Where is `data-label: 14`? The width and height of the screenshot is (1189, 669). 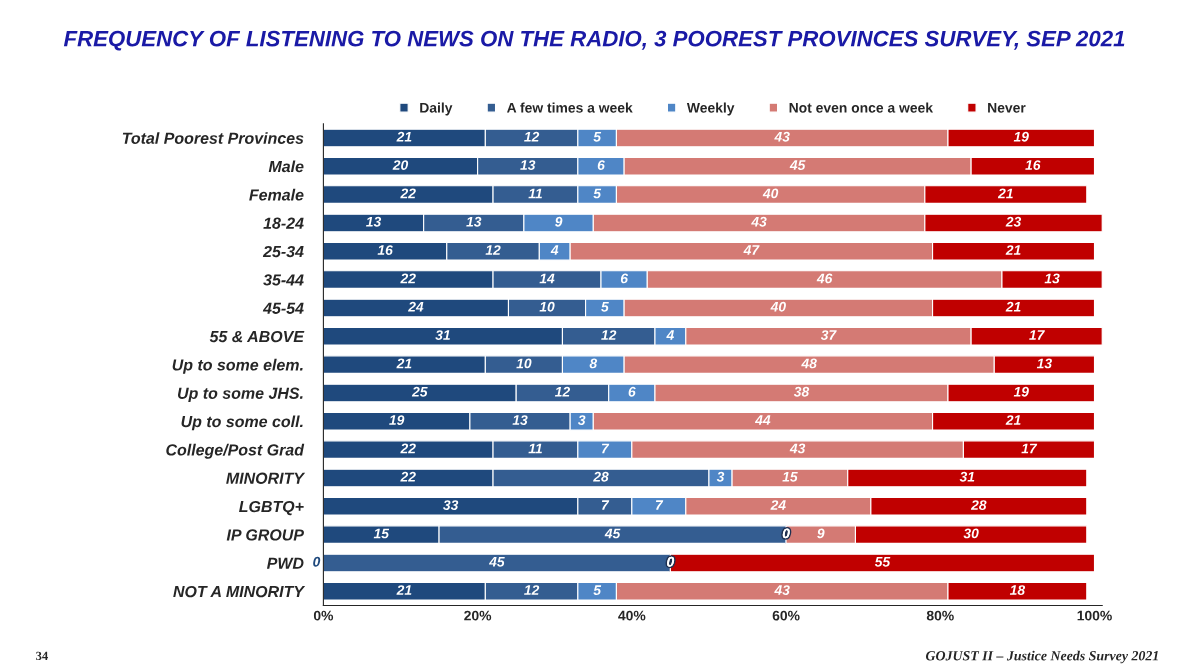 data-label: 14 is located at coordinates (547, 278).